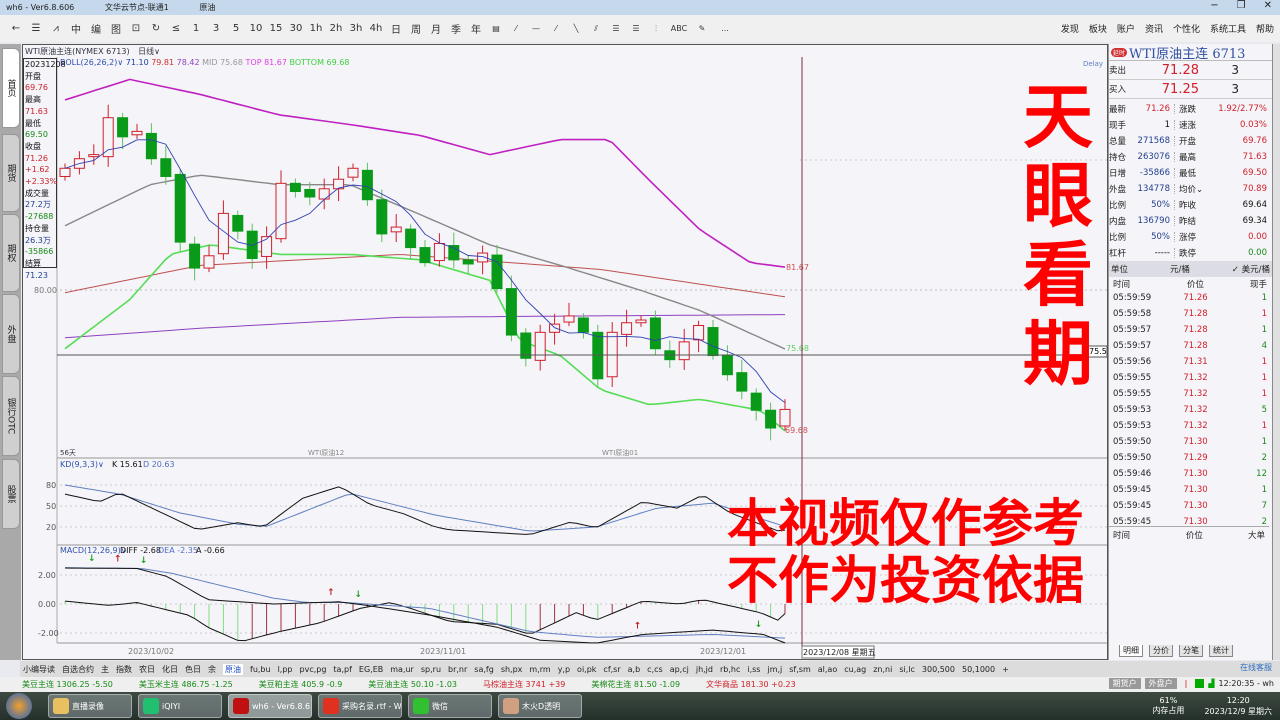  I want to click on market-tab: ma,ur, so click(402, 669).